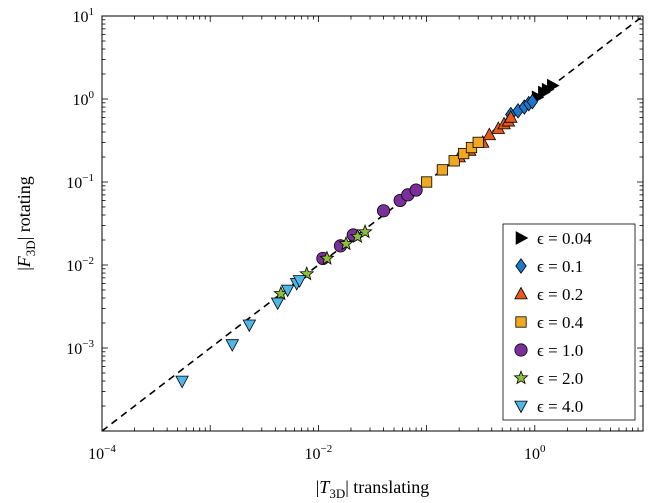 The width and height of the screenshot is (648, 503). What do you see at coordinates (560, 406) in the screenshot?
I see `legend-label: ϵ = 4.0` at bounding box center [560, 406].